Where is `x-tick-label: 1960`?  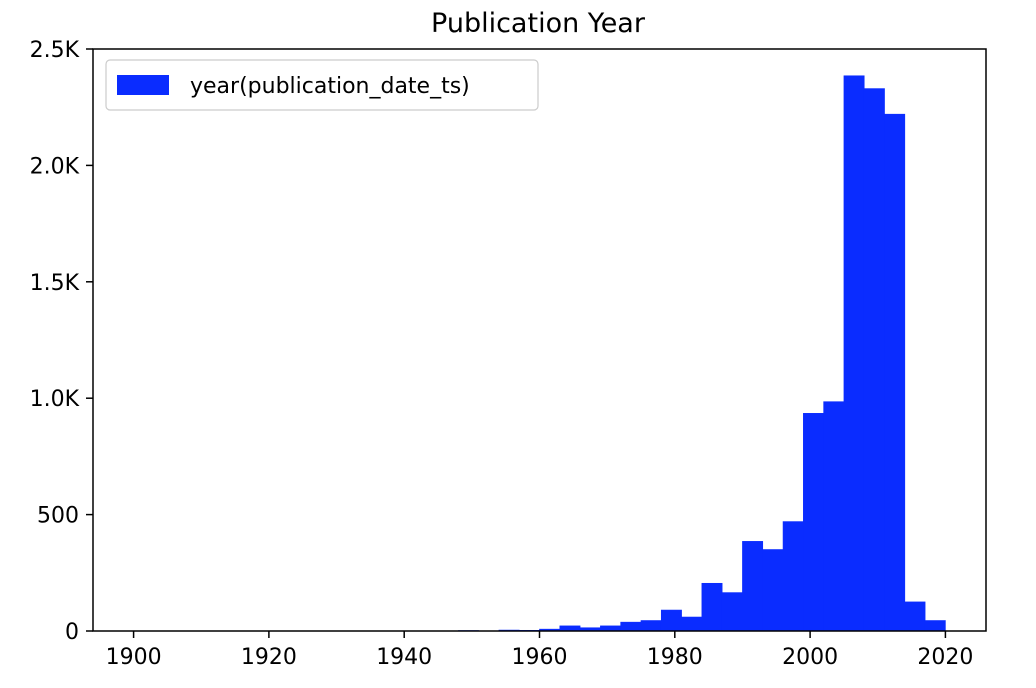 x-tick-label: 1960 is located at coordinates (540, 657).